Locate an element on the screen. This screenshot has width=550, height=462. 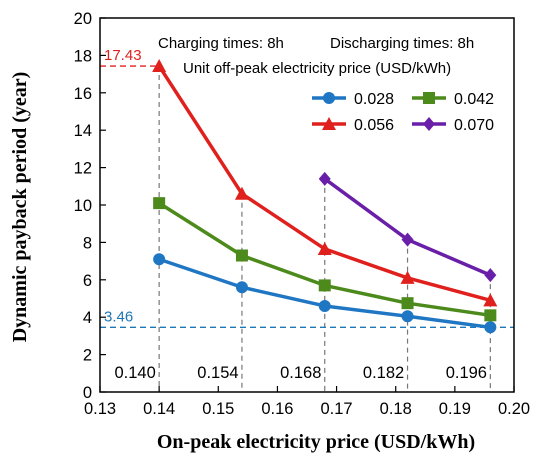
y-tick-label: 14 is located at coordinates (83, 131).